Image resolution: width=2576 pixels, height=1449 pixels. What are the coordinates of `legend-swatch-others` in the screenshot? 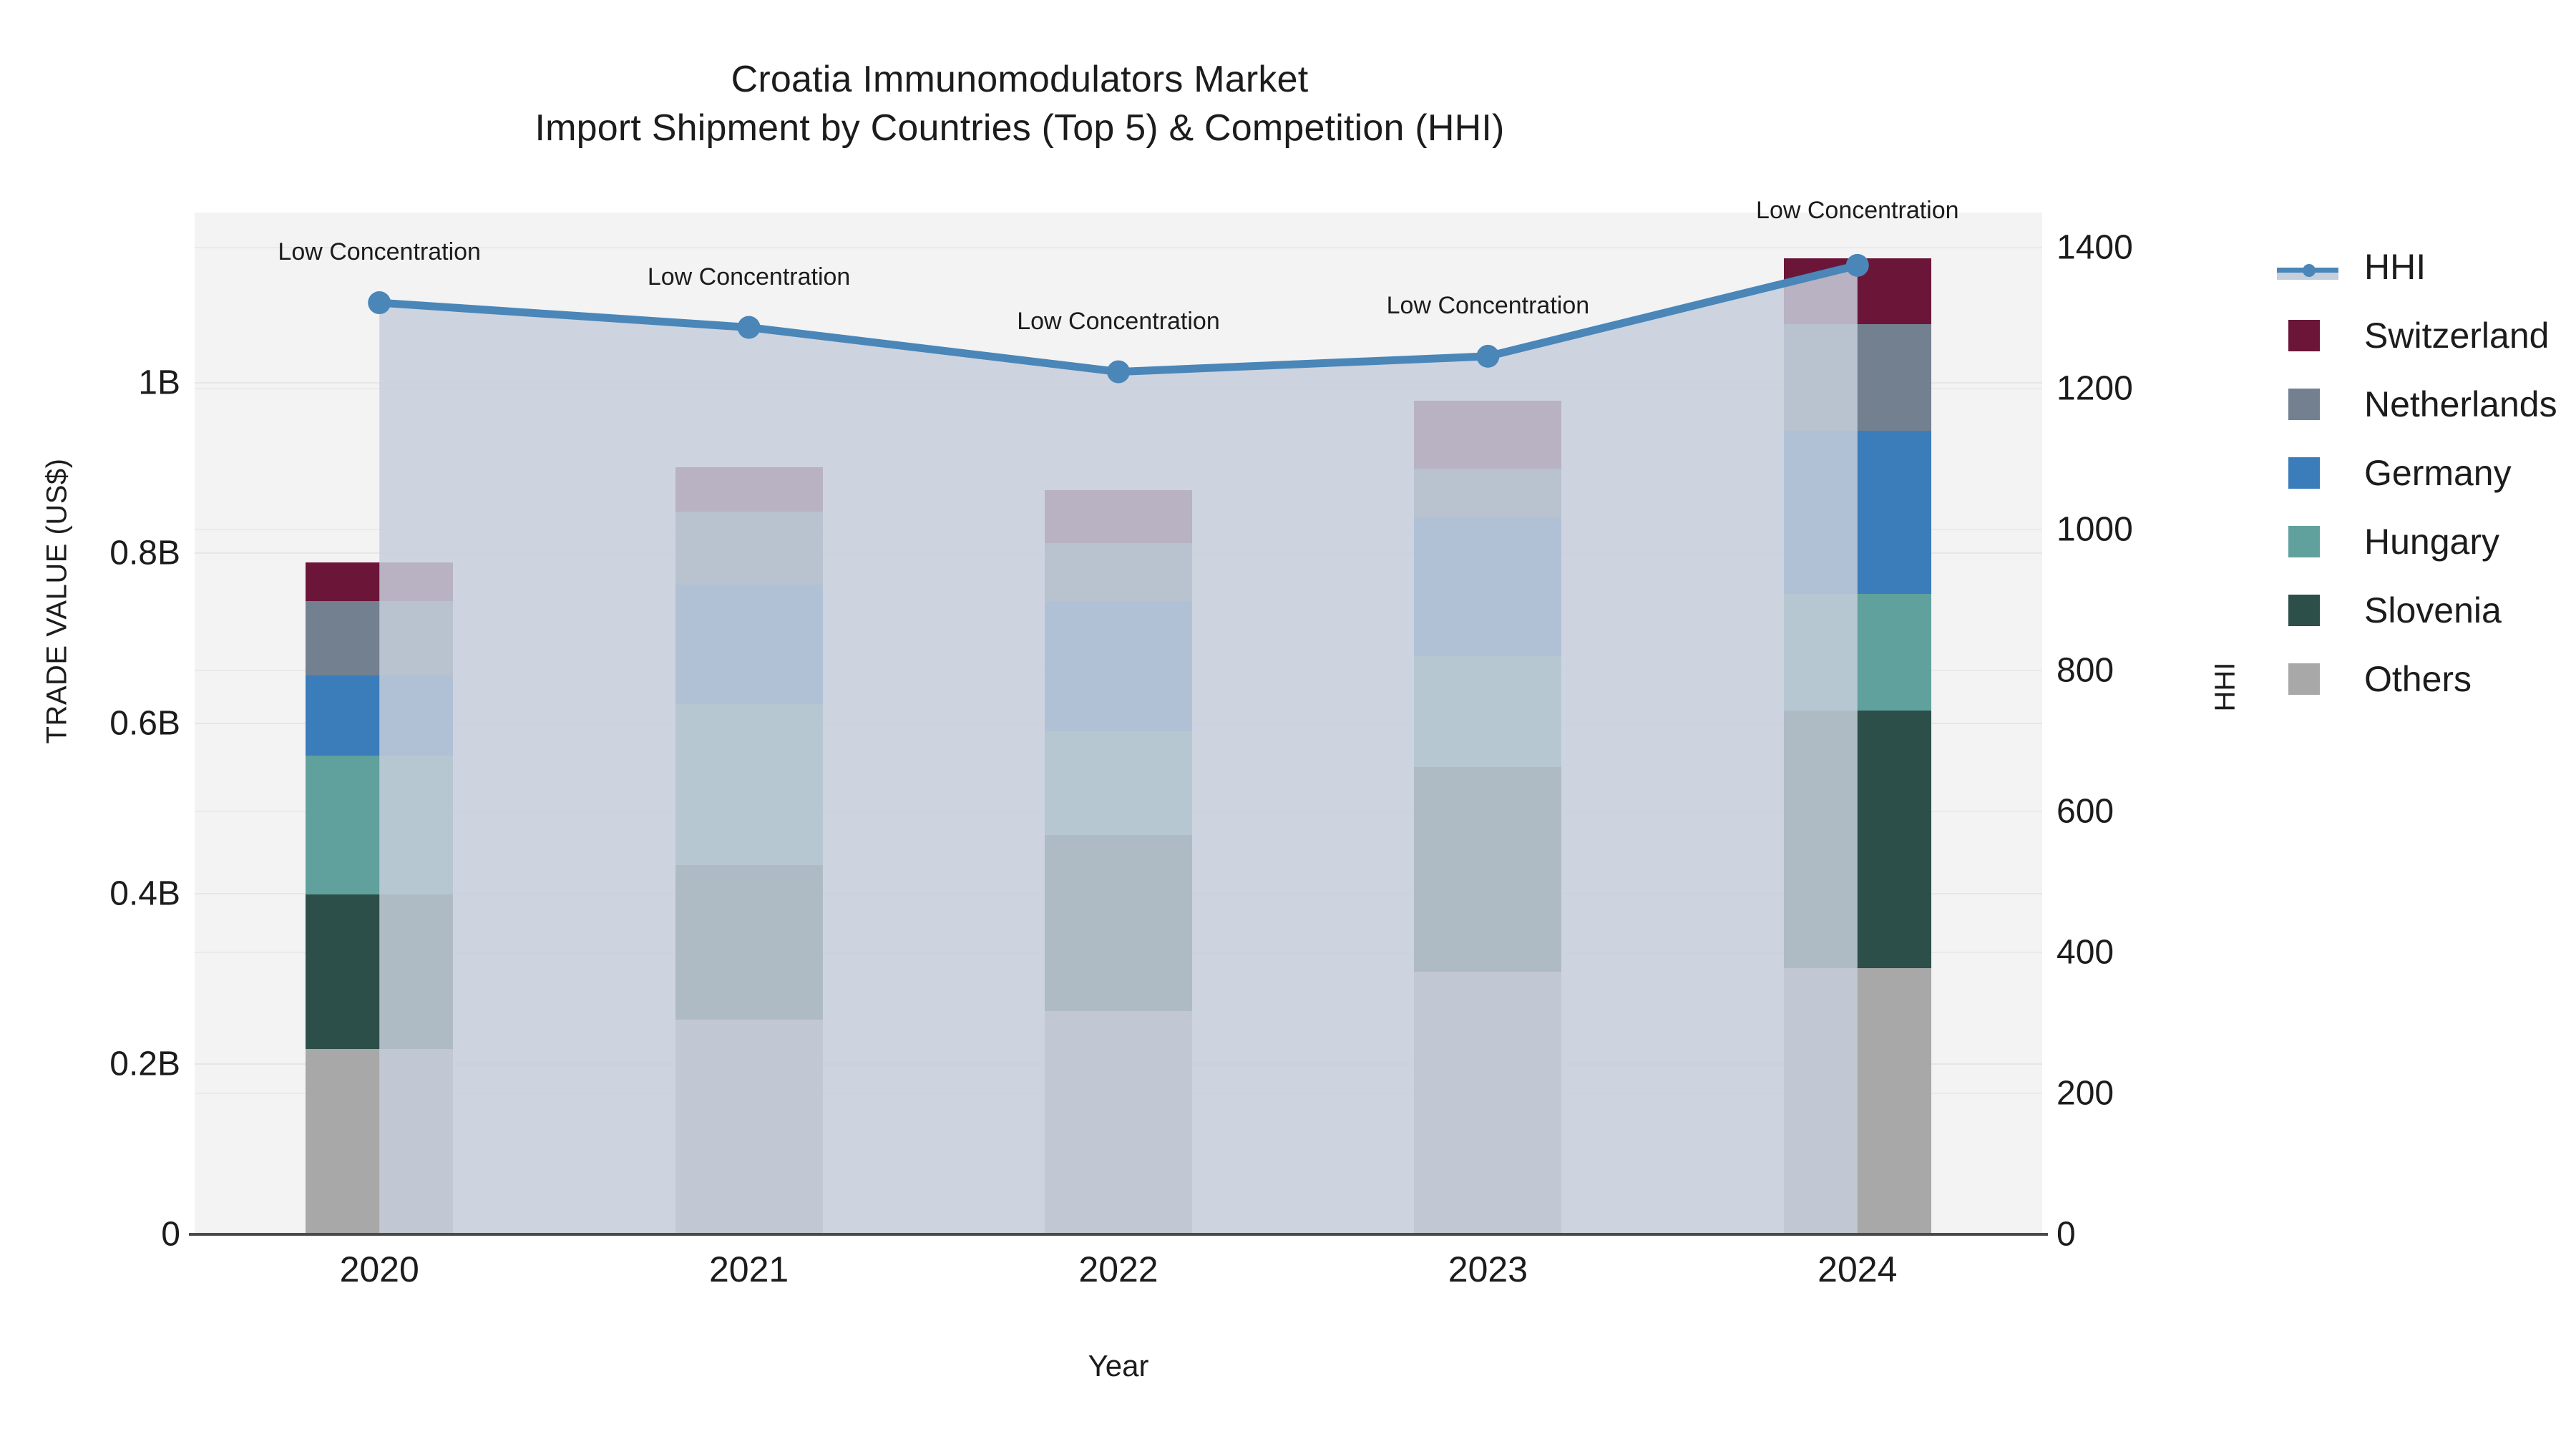 It's located at (2304, 679).